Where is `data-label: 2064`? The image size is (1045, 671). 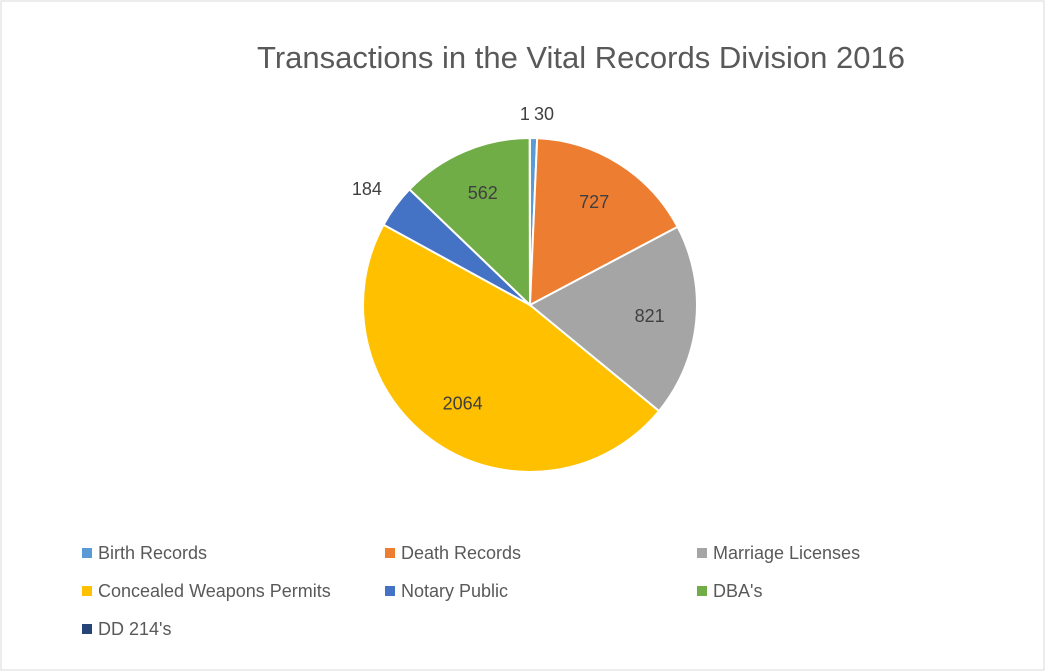
data-label: 2064 is located at coordinates (463, 403).